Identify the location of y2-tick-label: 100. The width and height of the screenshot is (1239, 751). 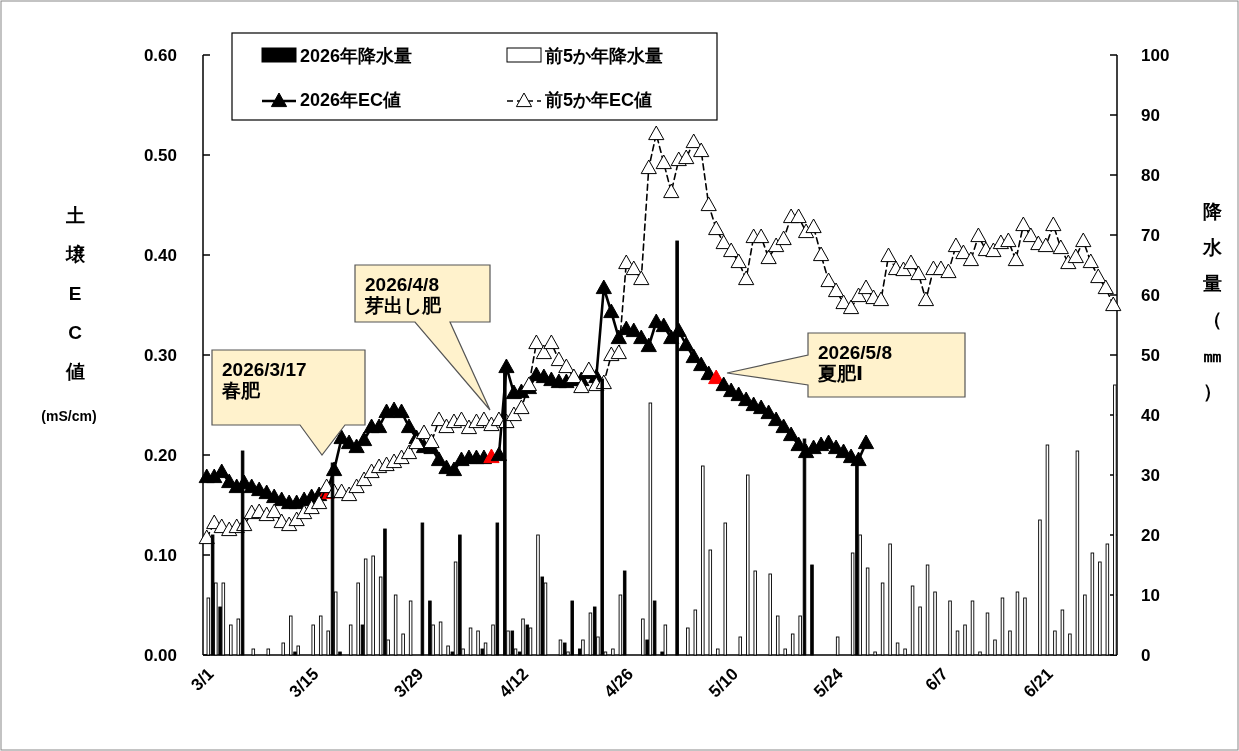
(1155, 55).